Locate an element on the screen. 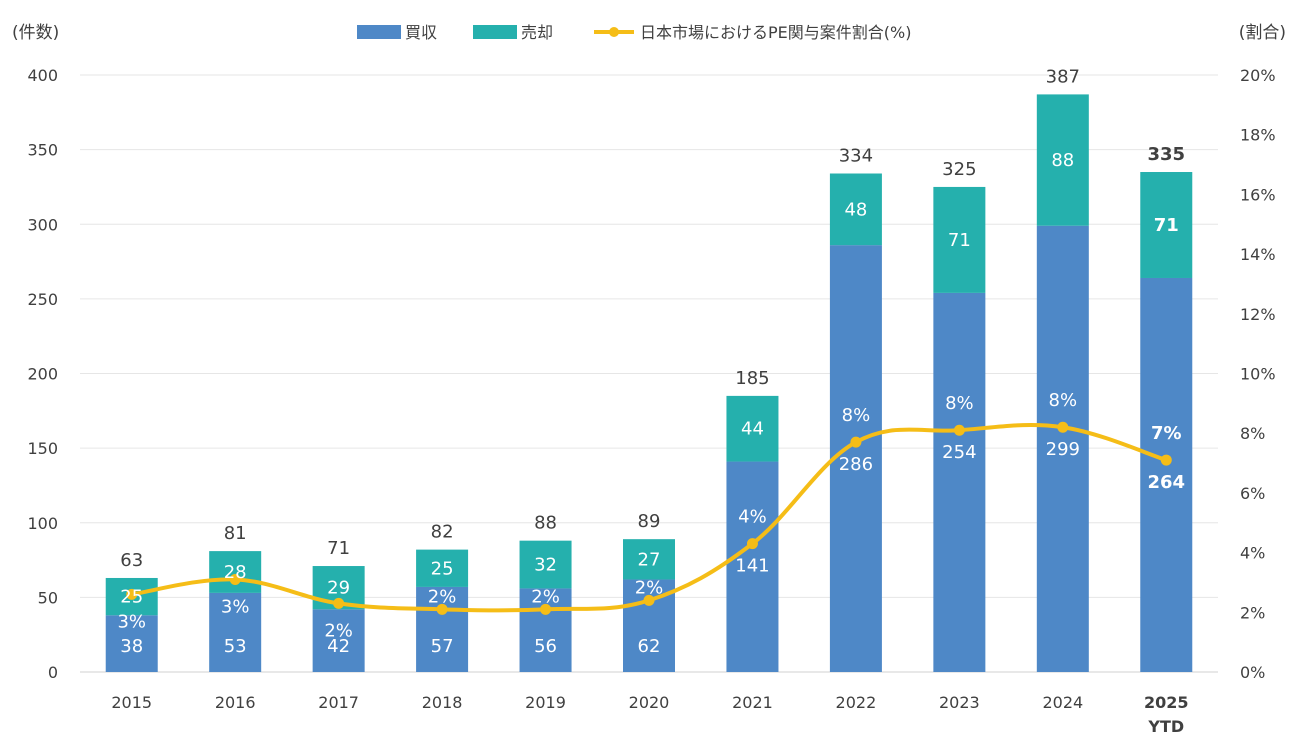 The width and height of the screenshot is (1299, 752). acquisition-value-label: 286 is located at coordinates (856, 464).